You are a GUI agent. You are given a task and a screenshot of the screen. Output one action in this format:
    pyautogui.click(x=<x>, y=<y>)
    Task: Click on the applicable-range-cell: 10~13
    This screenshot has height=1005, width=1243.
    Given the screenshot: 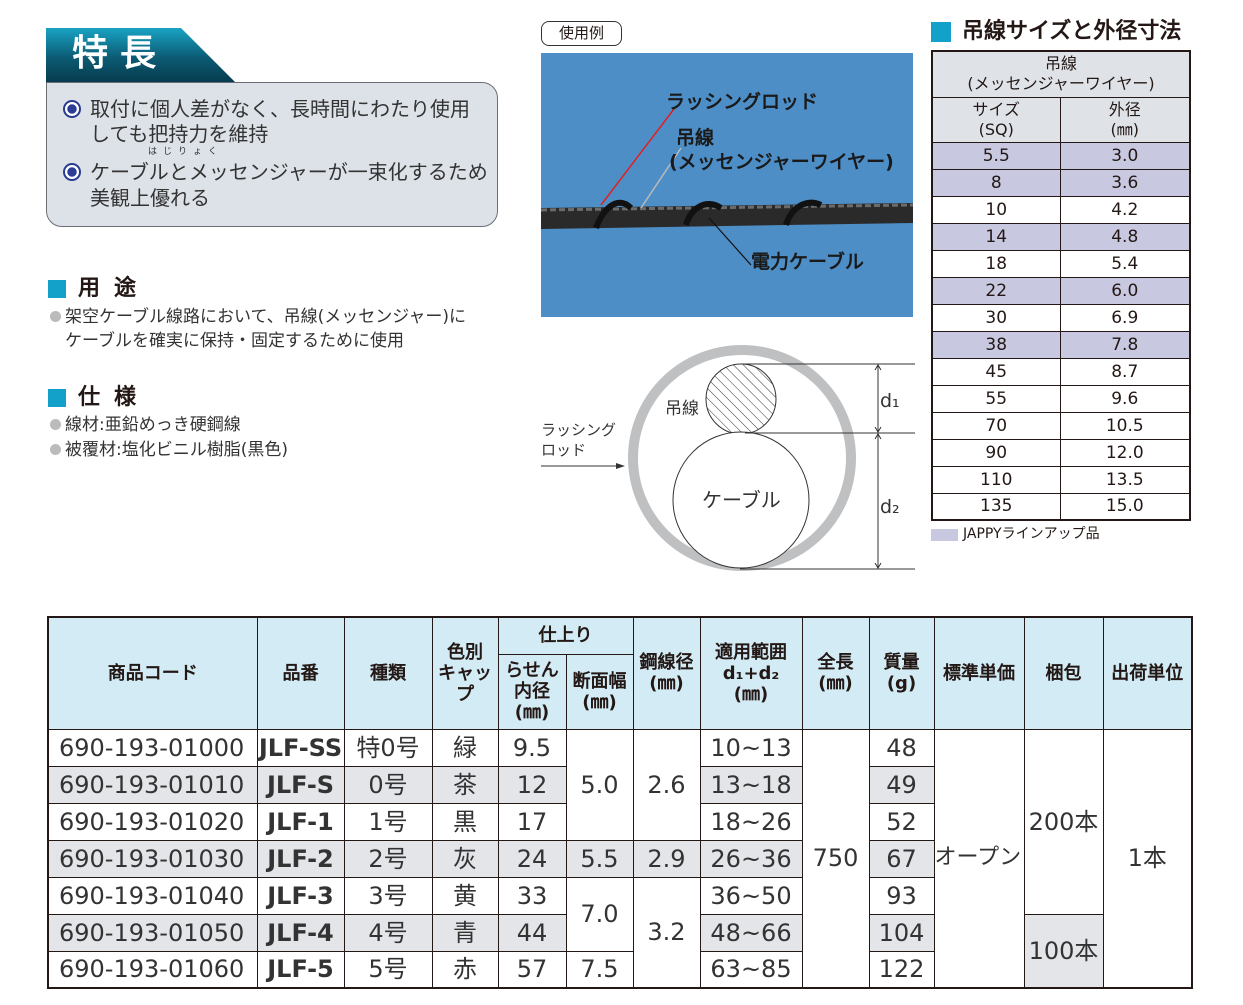 What is the action you would take?
    pyautogui.click(x=751, y=747)
    